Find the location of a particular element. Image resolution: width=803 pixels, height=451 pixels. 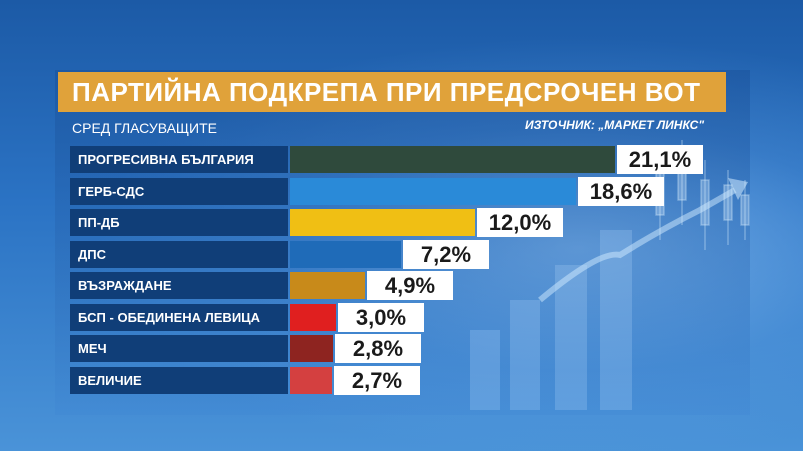

decor-arrow-head is located at coordinates (738, 189).